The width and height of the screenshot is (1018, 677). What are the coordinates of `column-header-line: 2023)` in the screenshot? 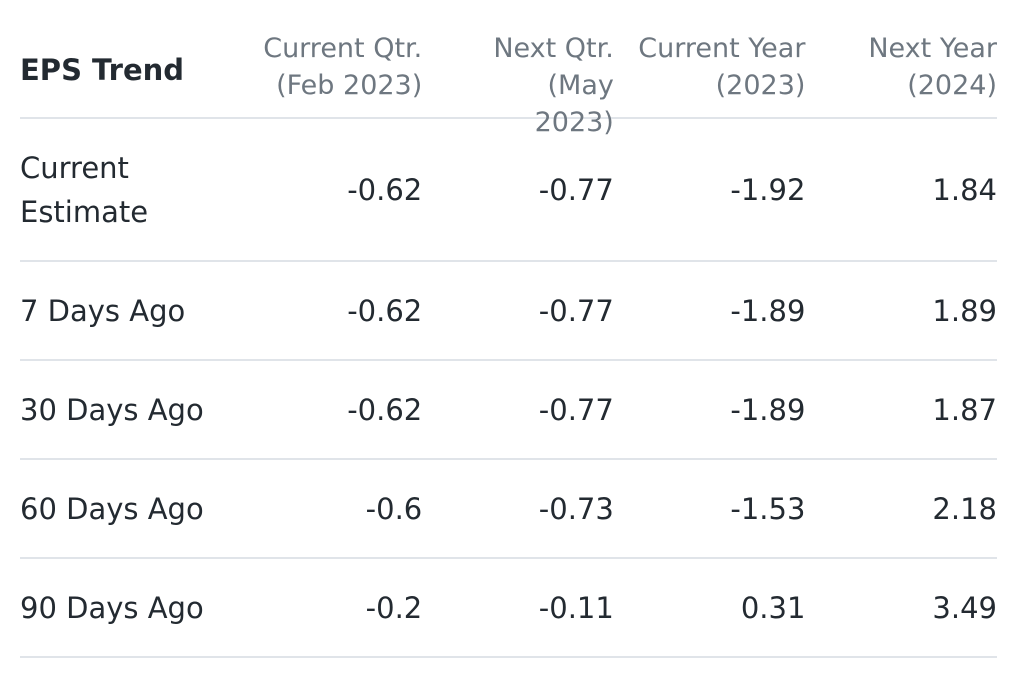 It's located at (574, 122).